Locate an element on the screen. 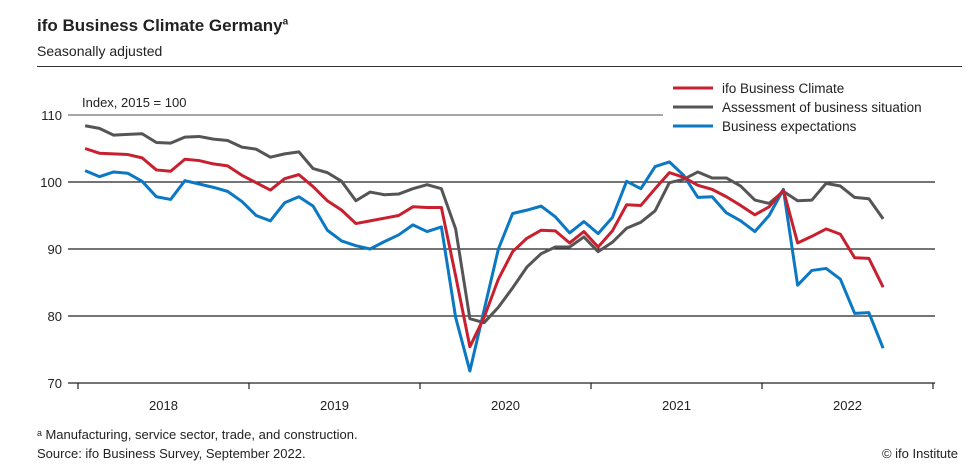 The width and height of the screenshot is (980, 474). credit: © ifo Institute is located at coordinates (919, 453).